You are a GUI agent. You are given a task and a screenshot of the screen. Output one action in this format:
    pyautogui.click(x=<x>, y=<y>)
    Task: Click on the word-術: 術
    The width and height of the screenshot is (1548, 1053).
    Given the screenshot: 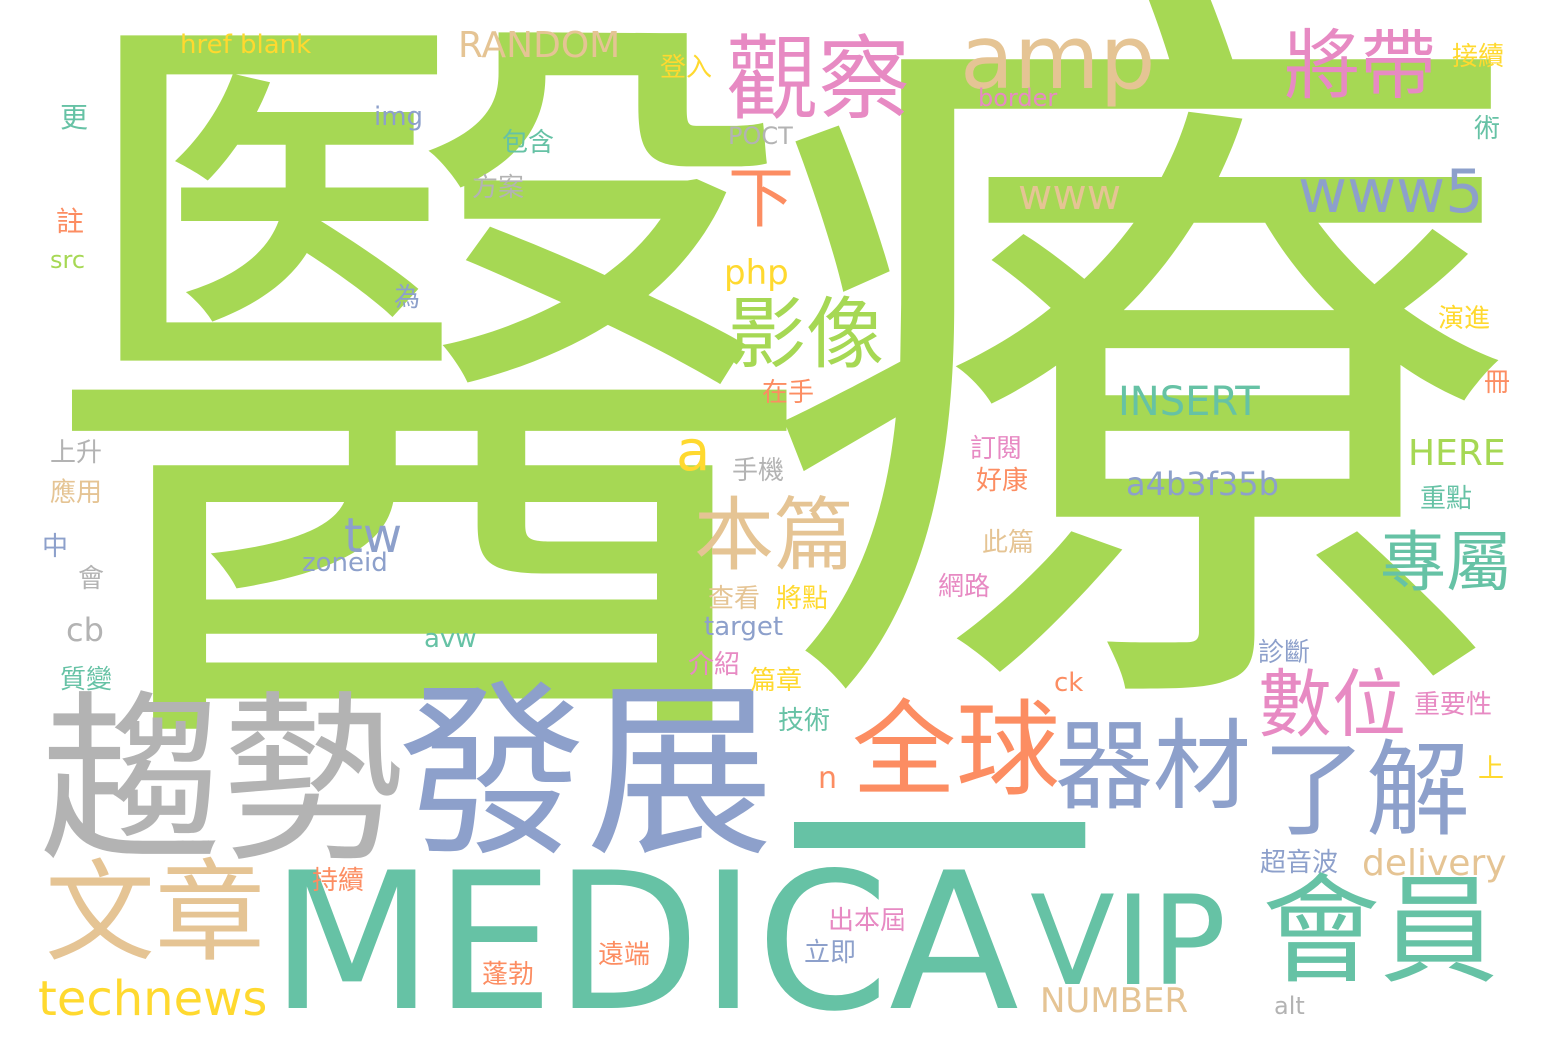 What is the action you would take?
    pyautogui.click(x=1487, y=129)
    